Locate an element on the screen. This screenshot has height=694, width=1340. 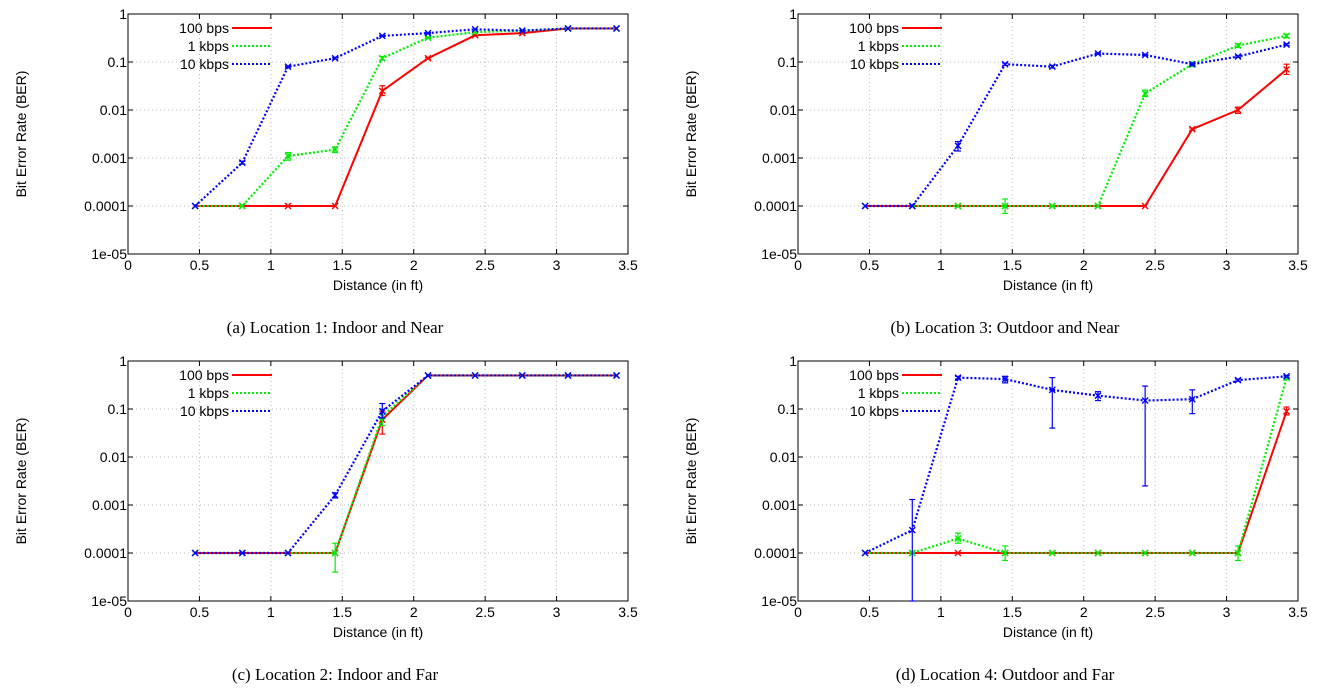
x-tick-label: 0 is located at coordinates (798, 265).